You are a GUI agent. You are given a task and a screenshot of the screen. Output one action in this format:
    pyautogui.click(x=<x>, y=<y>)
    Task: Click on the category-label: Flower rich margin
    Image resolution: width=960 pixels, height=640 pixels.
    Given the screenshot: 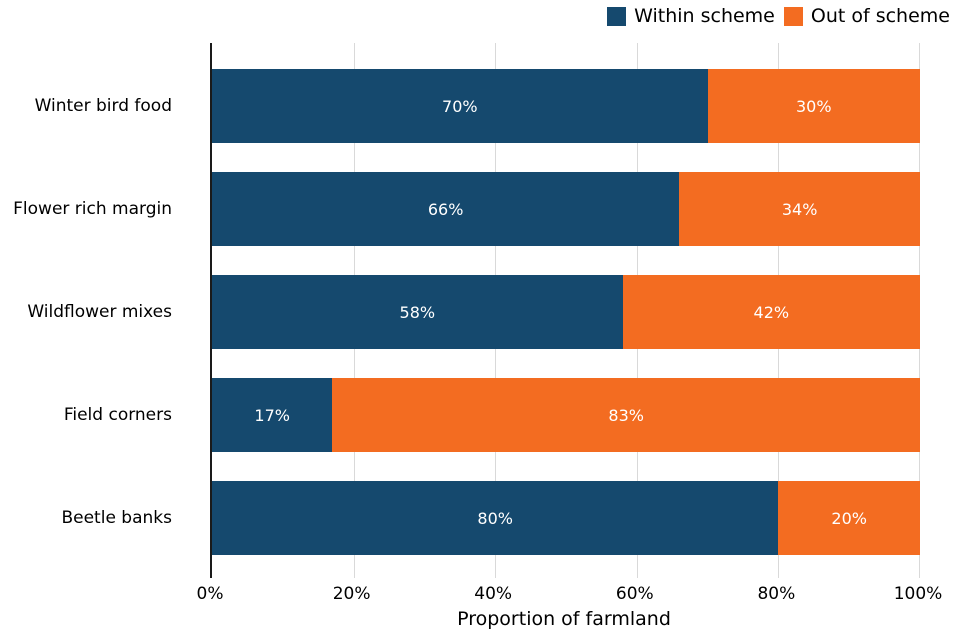 What is the action you would take?
    pyautogui.click(x=92, y=209)
    